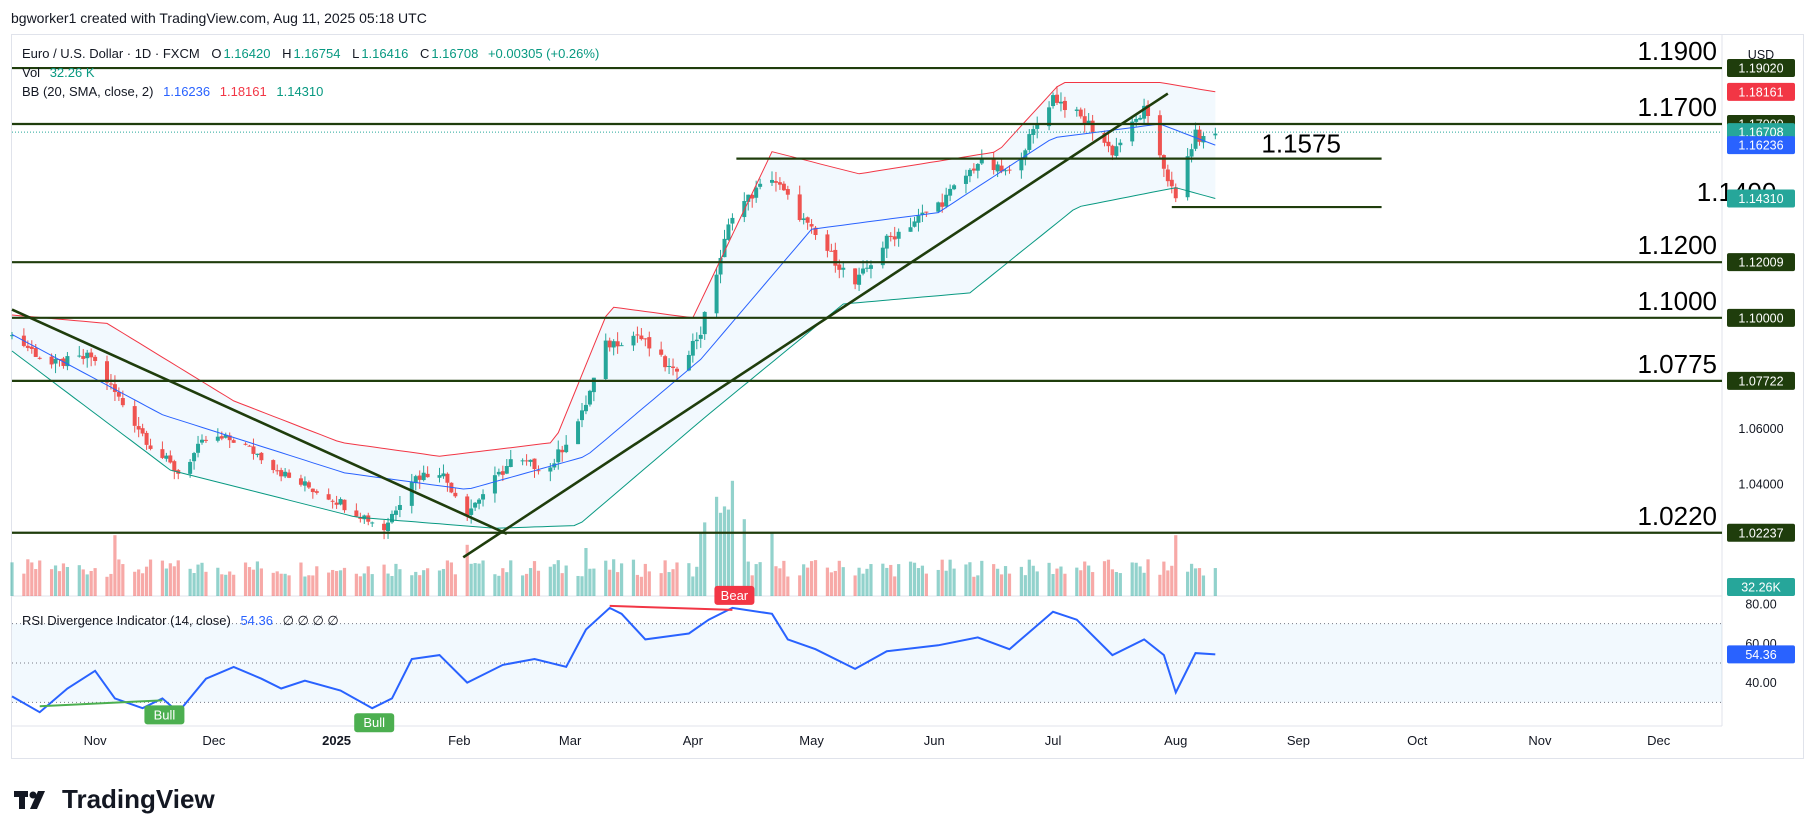 This screenshot has height=834, width=1814. What do you see at coordinates (1540, 740) in the screenshot?
I see `time-axis-label: Nov` at bounding box center [1540, 740].